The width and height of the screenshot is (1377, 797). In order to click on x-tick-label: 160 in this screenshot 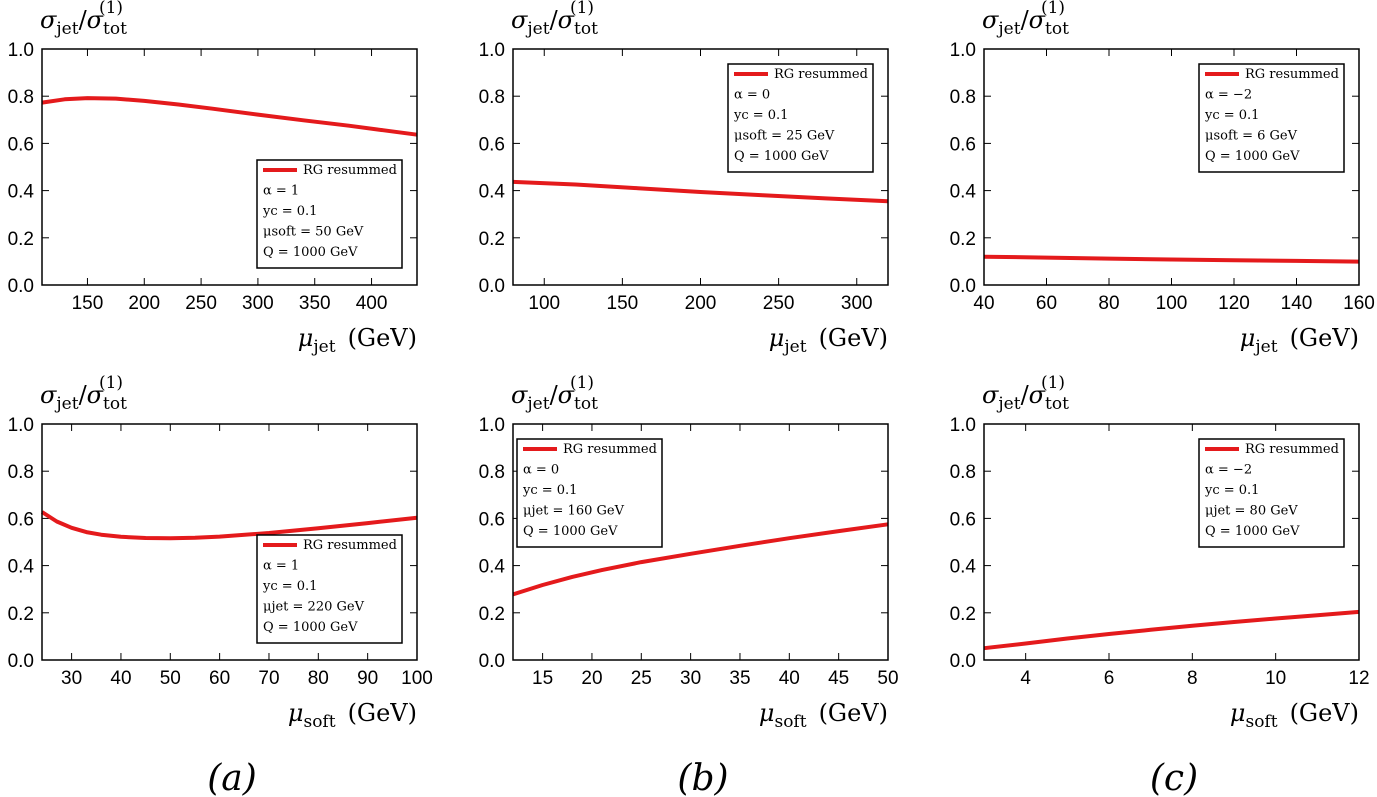, I will do `click(1359, 303)`.